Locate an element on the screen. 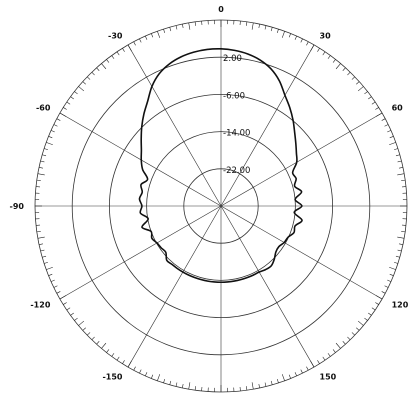 The image size is (414, 394). ring-labels: -22.00 -14.00 -6.00 2.00 is located at coordinates (236, 115).